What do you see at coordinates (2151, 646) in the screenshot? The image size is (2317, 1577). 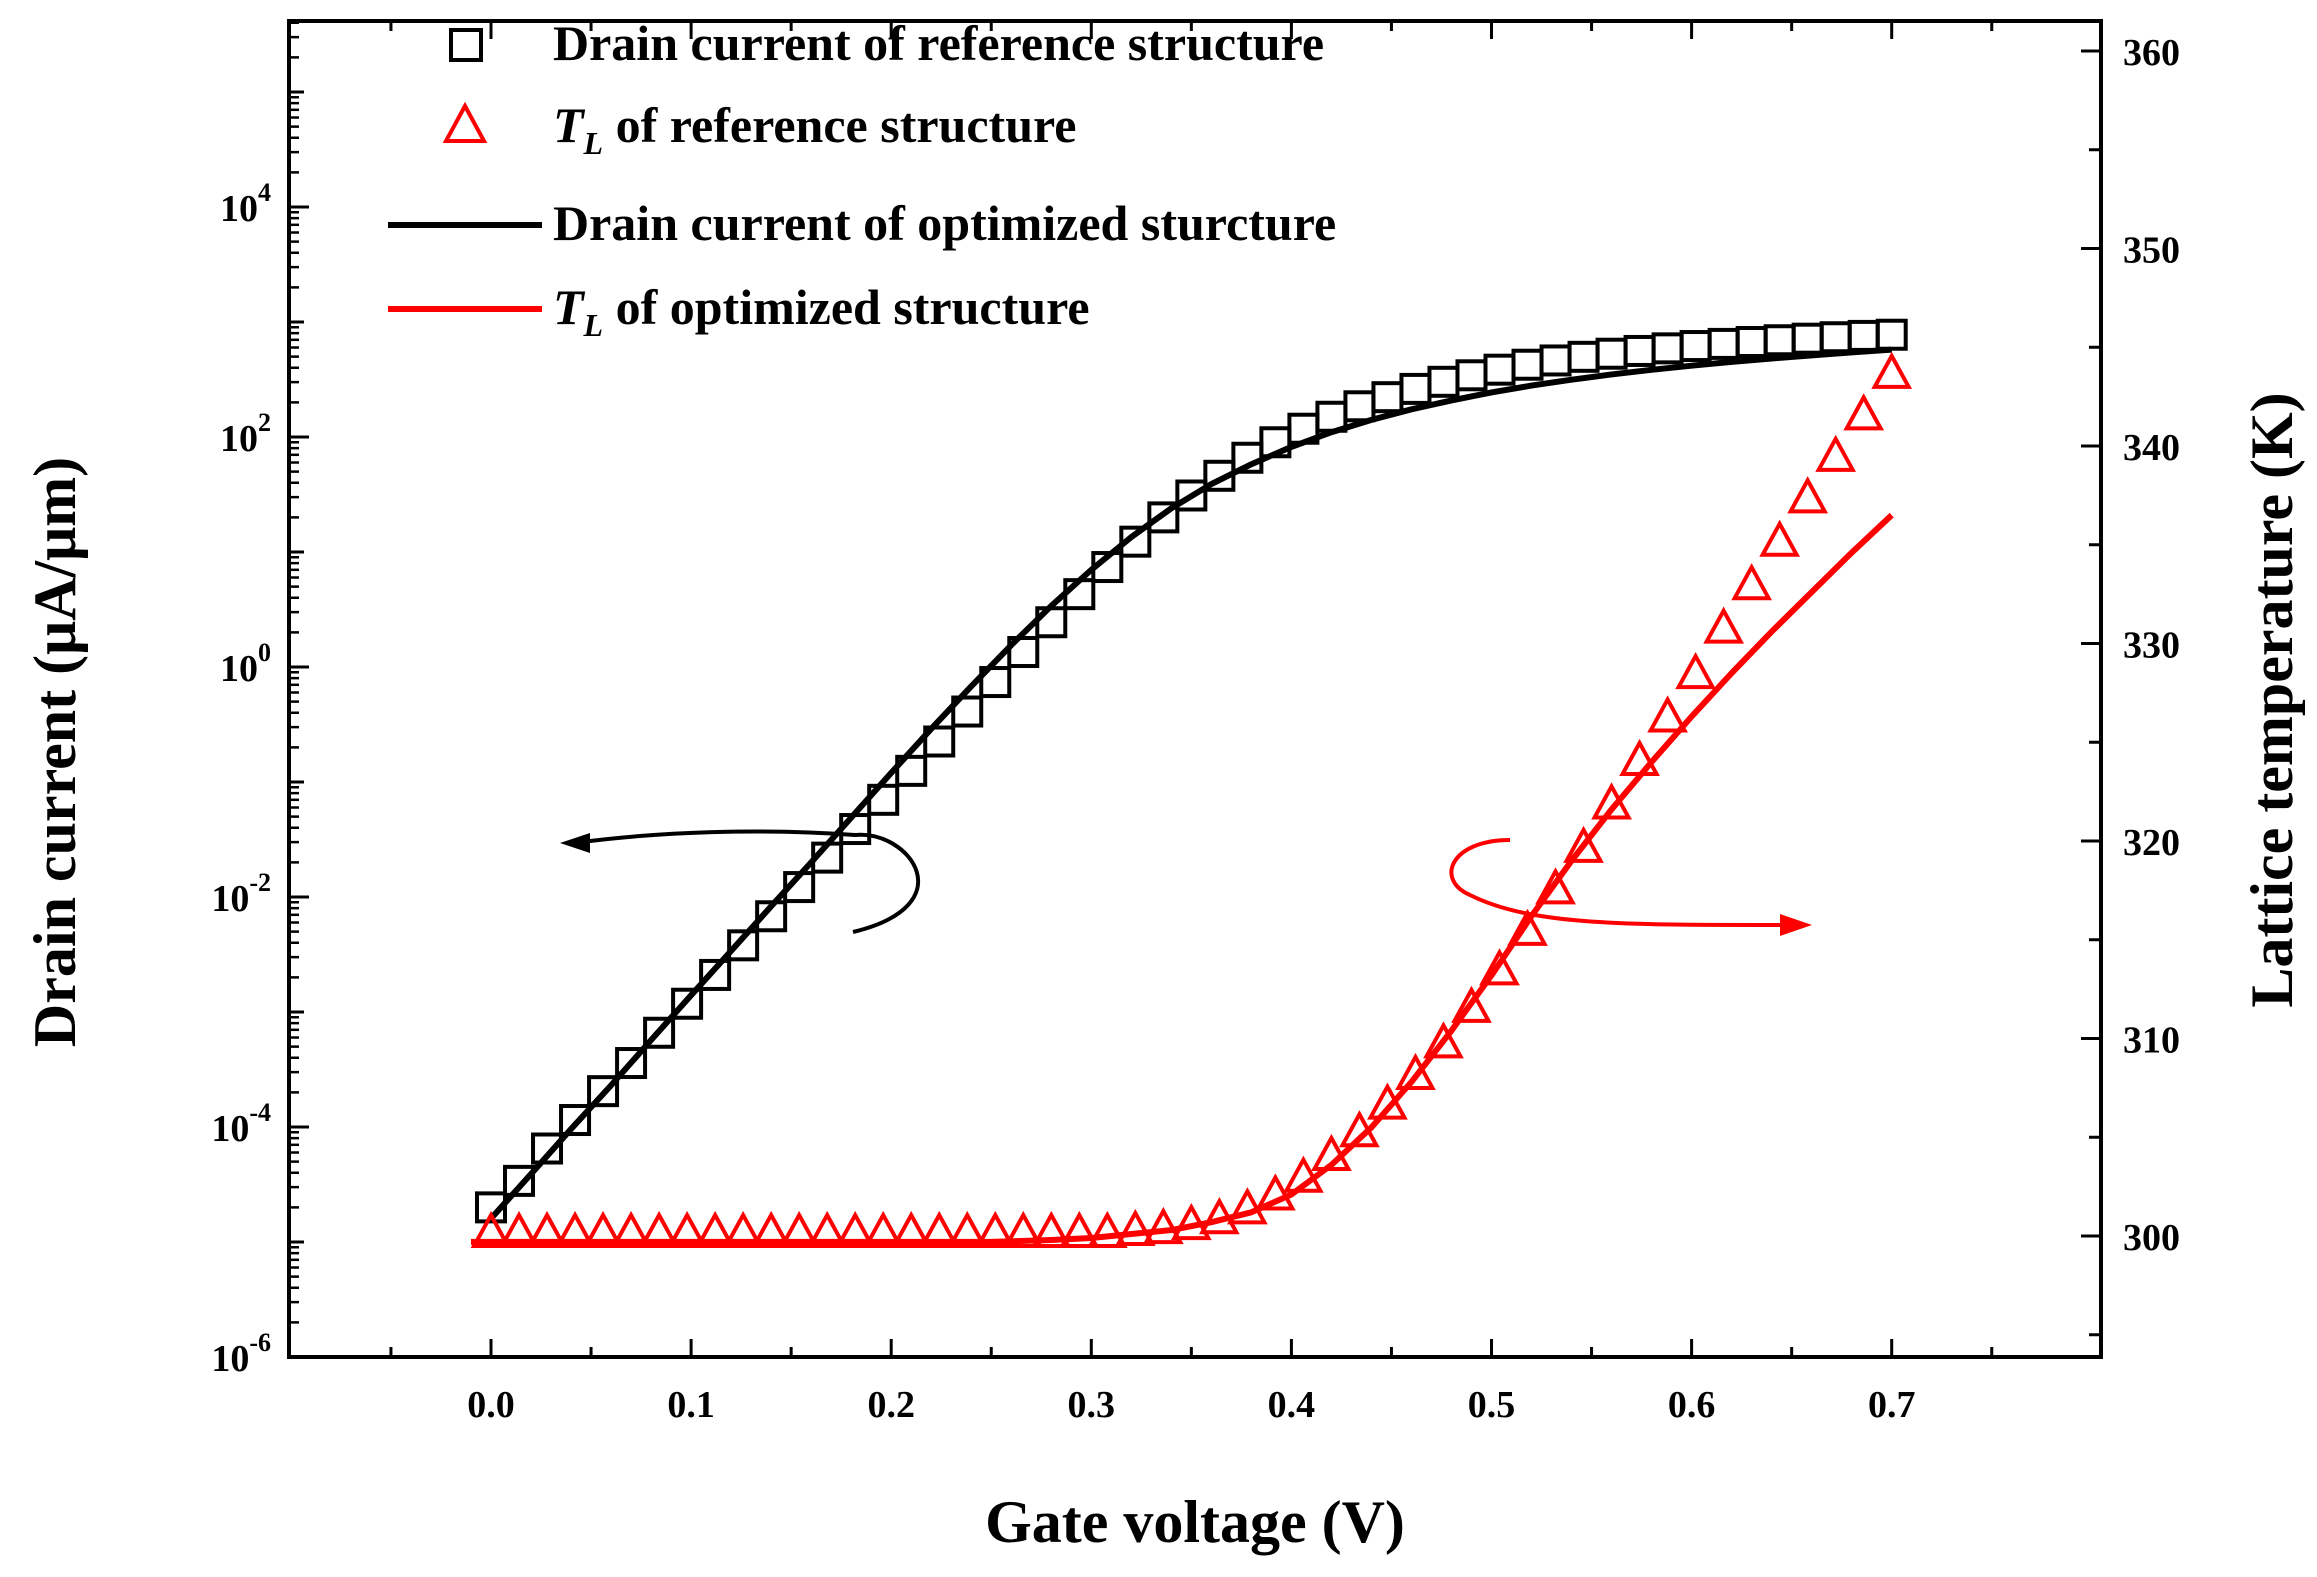 I see `y-right-tick-label: 330` at bounding box center [2151, 646].